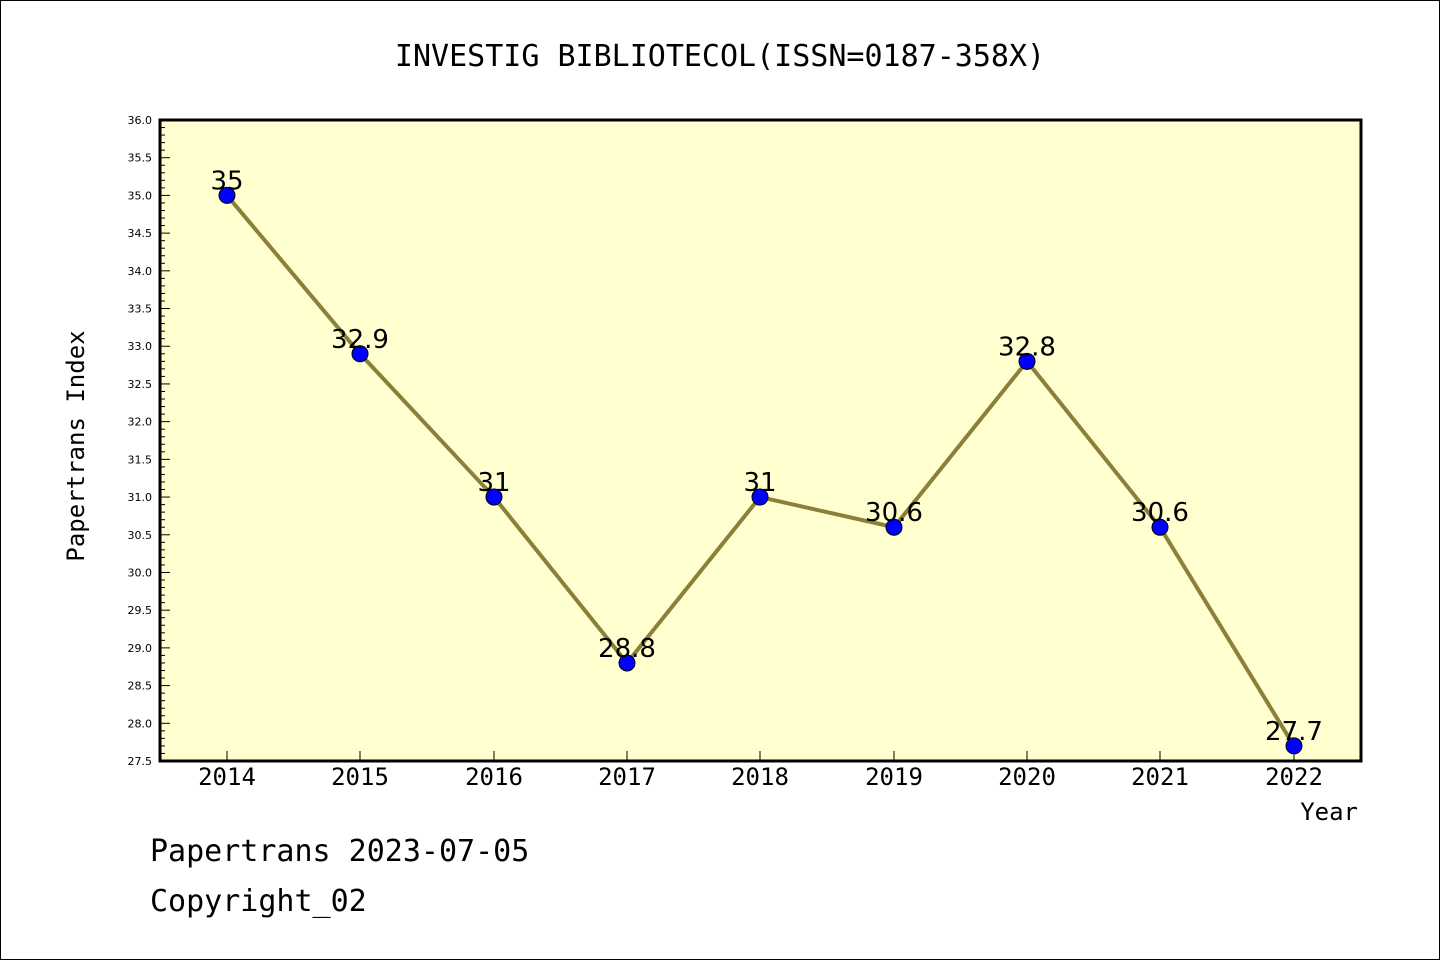 The width and height of the screenshot is (1440, 960). What do you see at coordinates (760, 777) in the screenshot?
I see `x-tick-label: 2018` at bounding box center [760, 777].